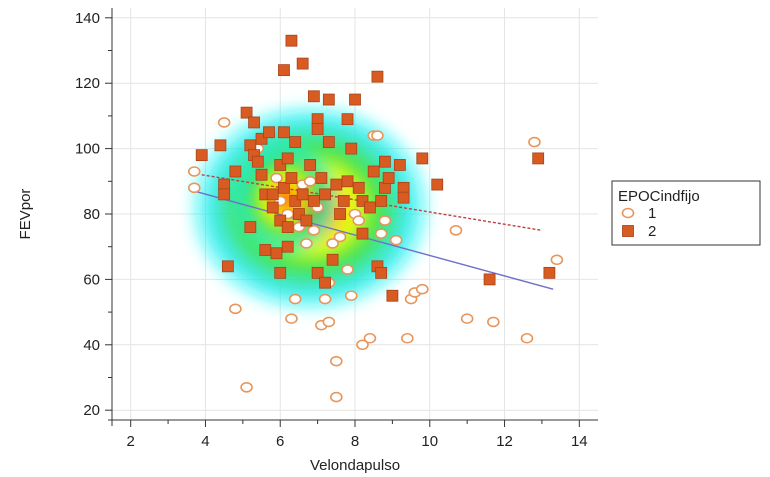 The height and width of the screenshot is (477, 770). I want to click on y-tick-label-2: 60, so click(91, 279).